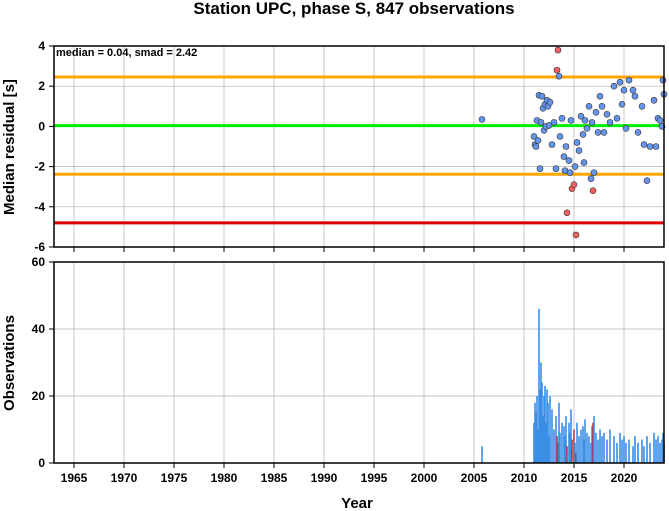 This screenshot has height=511, width=669. What do you see at coordinates (39, 262) in the screenshot?
I see `observations-y-tick-label: 60` at bounding box center [39, 262].